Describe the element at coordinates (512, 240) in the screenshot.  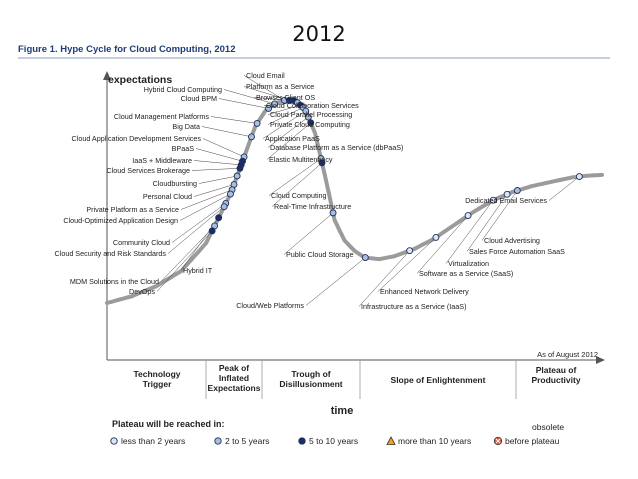
I see `technology-label: Cloud Advertising` at that location.